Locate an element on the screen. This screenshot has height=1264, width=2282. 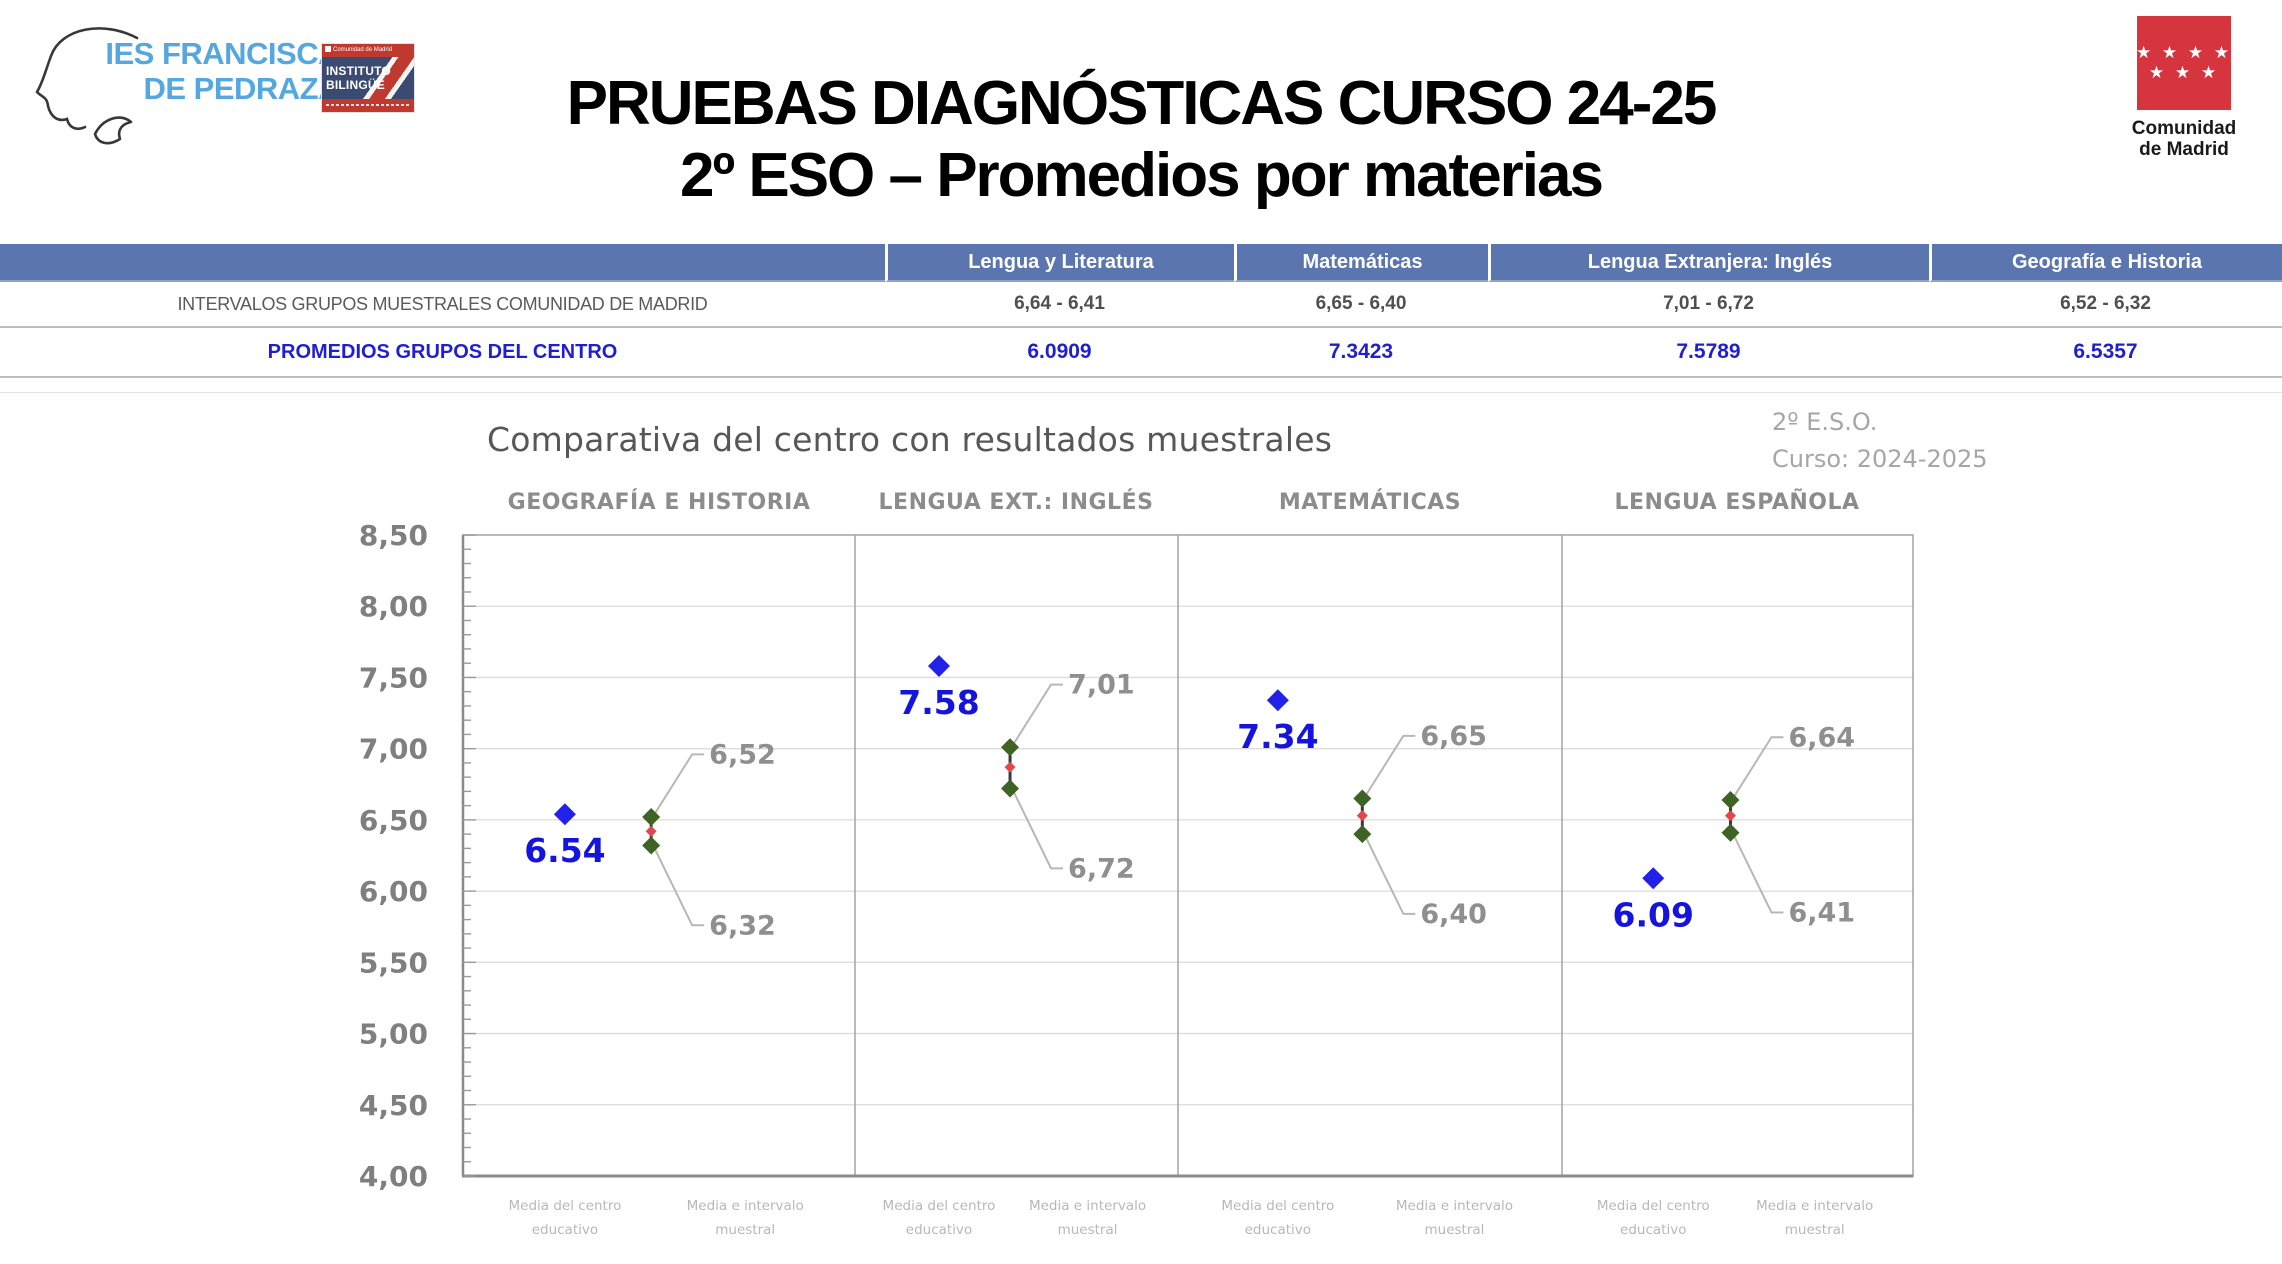
svg-text: 6,65 is located at coordinates (1453, 736).